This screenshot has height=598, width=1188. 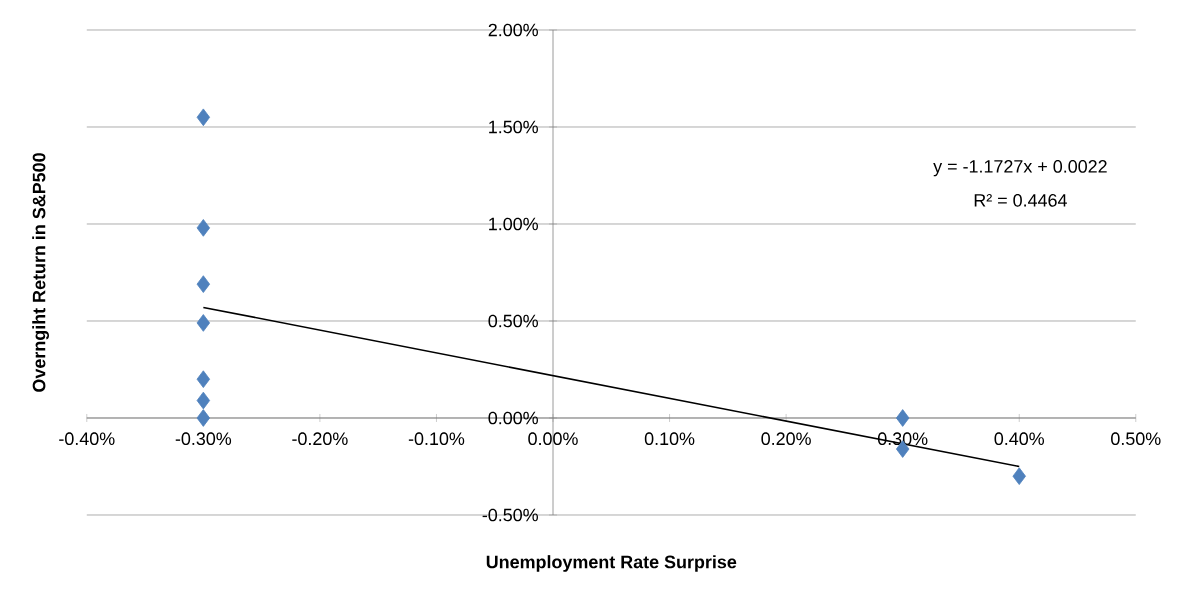 I want to click on x-tick-label: -0.10%, so click(x=436, y=439).